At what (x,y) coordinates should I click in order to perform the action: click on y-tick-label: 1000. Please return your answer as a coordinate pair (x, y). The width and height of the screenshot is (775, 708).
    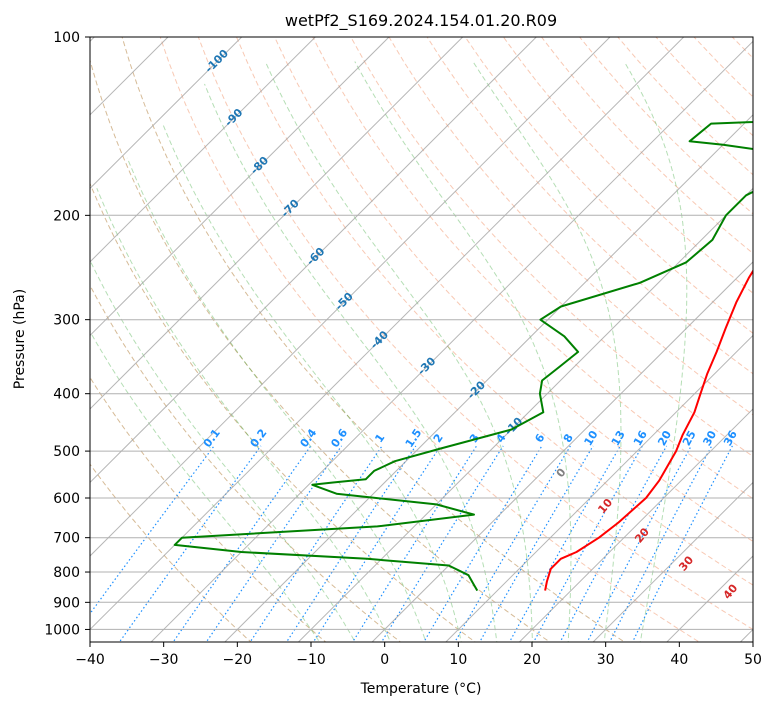
    Looking at the image, I should click on (62, 630).